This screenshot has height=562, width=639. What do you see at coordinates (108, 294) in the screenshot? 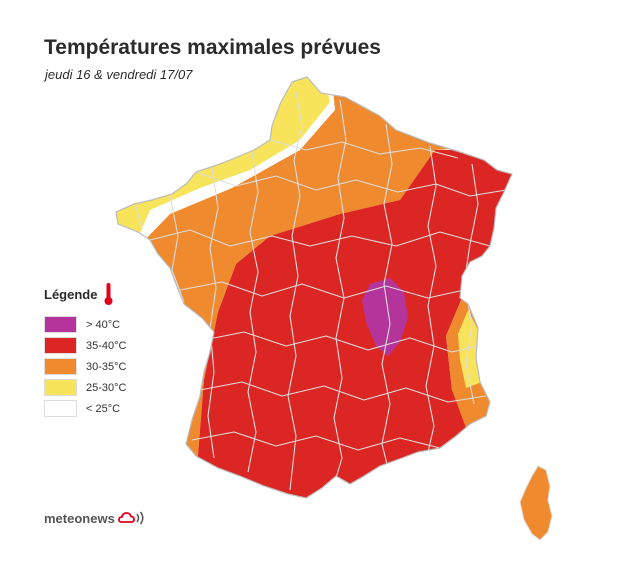
I see `thermometer-icon` at bounding box center [108, 294].